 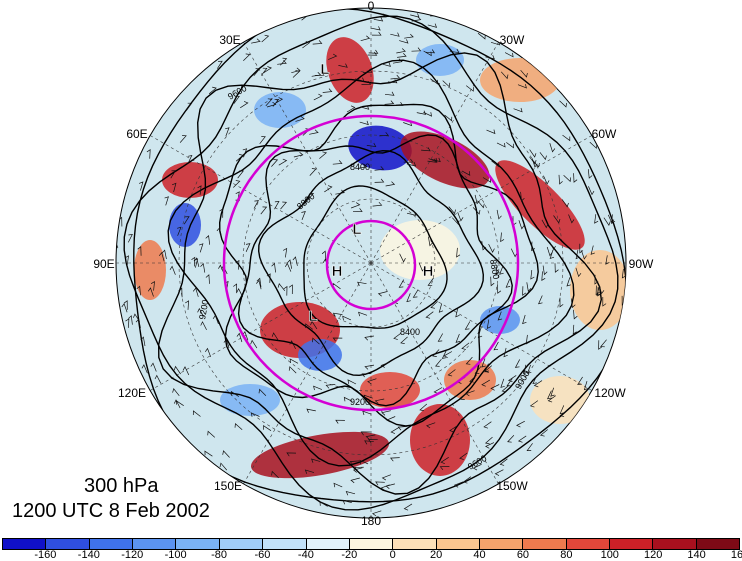 I want to click on colorbar-tick-label: 20, so click(x=436, y=555).